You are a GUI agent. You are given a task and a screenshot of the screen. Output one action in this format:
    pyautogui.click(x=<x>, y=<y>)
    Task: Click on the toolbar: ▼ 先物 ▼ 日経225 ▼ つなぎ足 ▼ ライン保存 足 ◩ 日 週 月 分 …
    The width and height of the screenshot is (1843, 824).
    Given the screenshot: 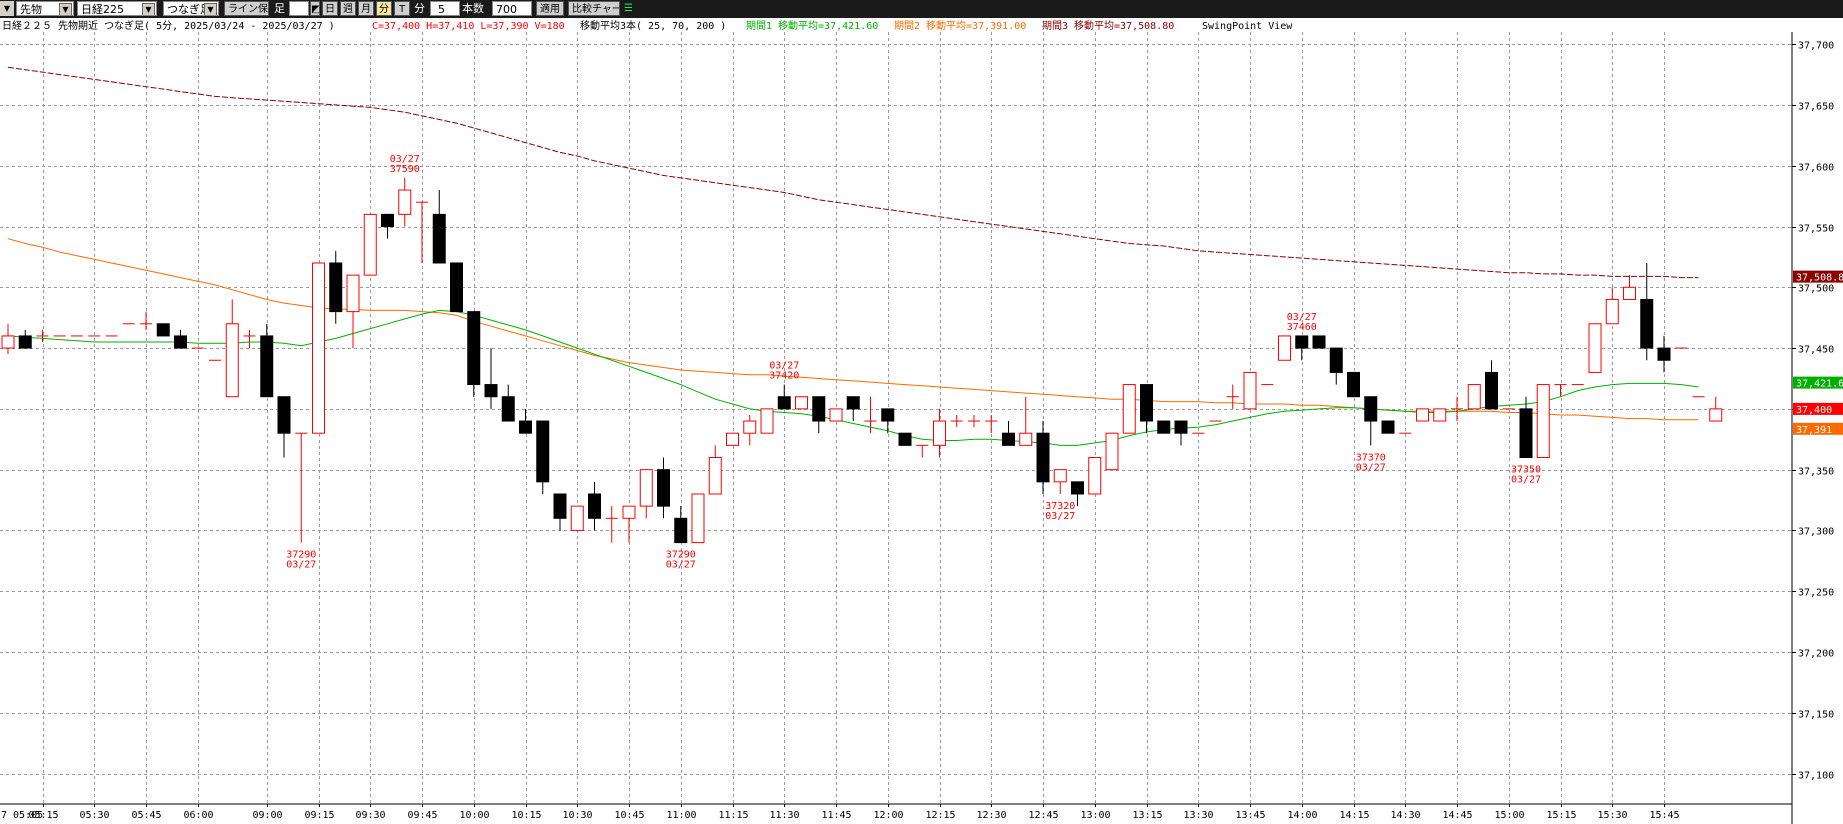 What is the action you would take?
    pyautogui.click(x=921, y=9)
    